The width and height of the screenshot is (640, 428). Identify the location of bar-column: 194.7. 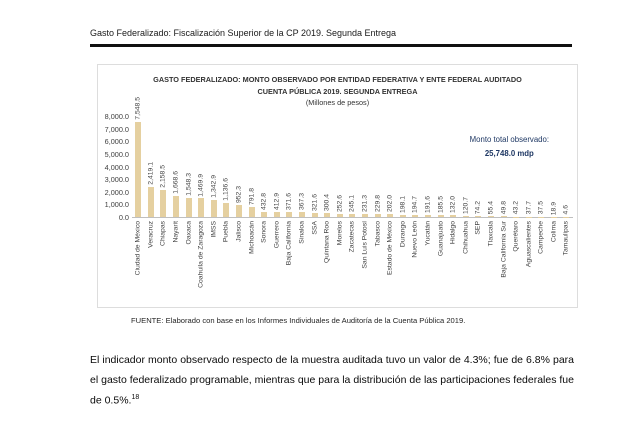
(415, 167).